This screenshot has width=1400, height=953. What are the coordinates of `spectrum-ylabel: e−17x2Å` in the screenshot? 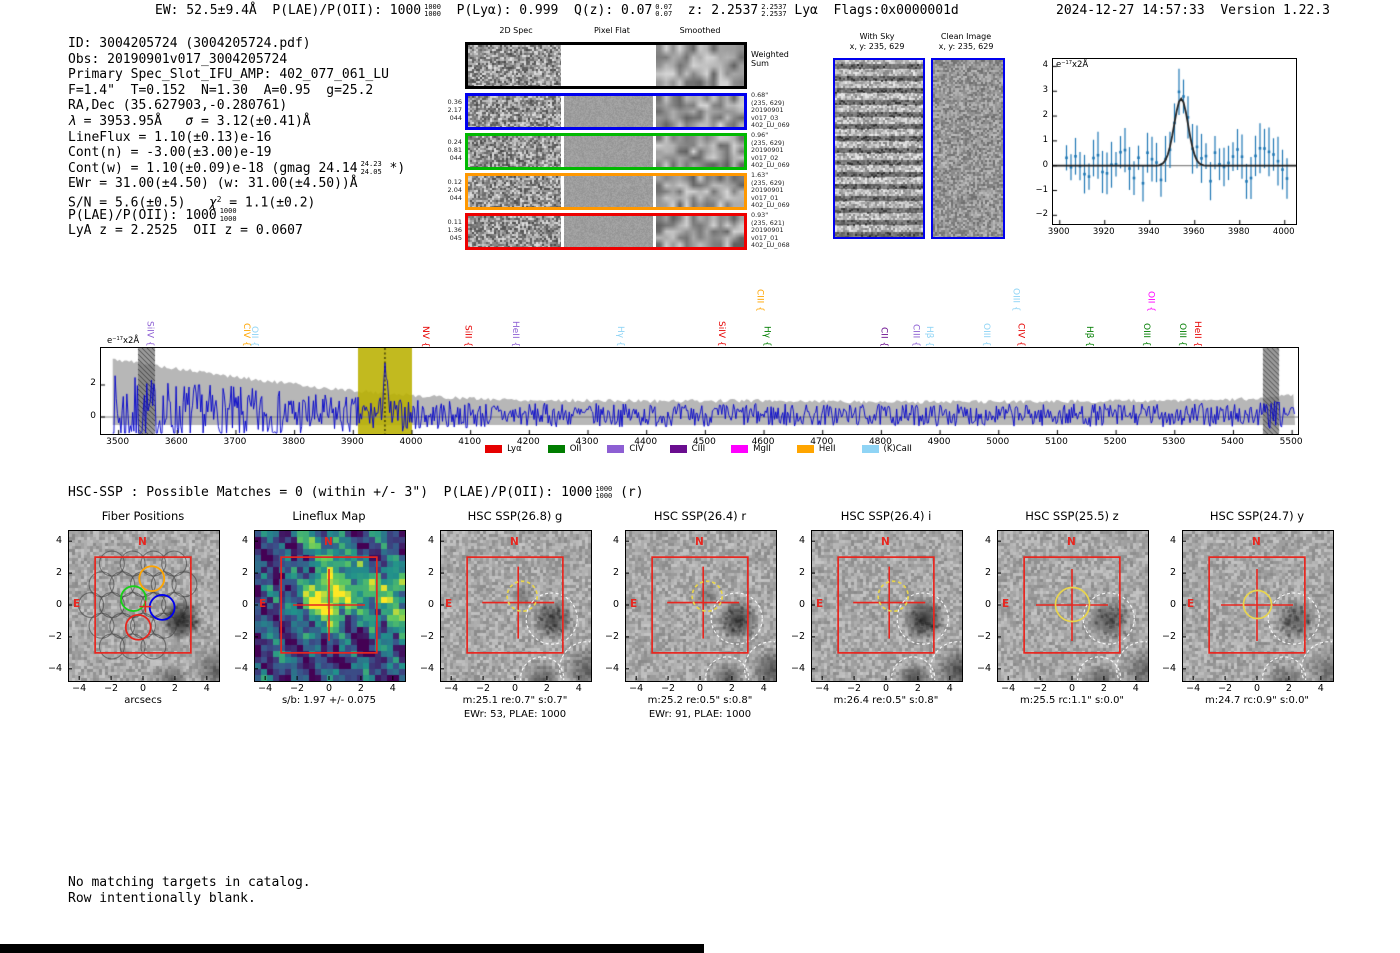 It's located at (123, 341).